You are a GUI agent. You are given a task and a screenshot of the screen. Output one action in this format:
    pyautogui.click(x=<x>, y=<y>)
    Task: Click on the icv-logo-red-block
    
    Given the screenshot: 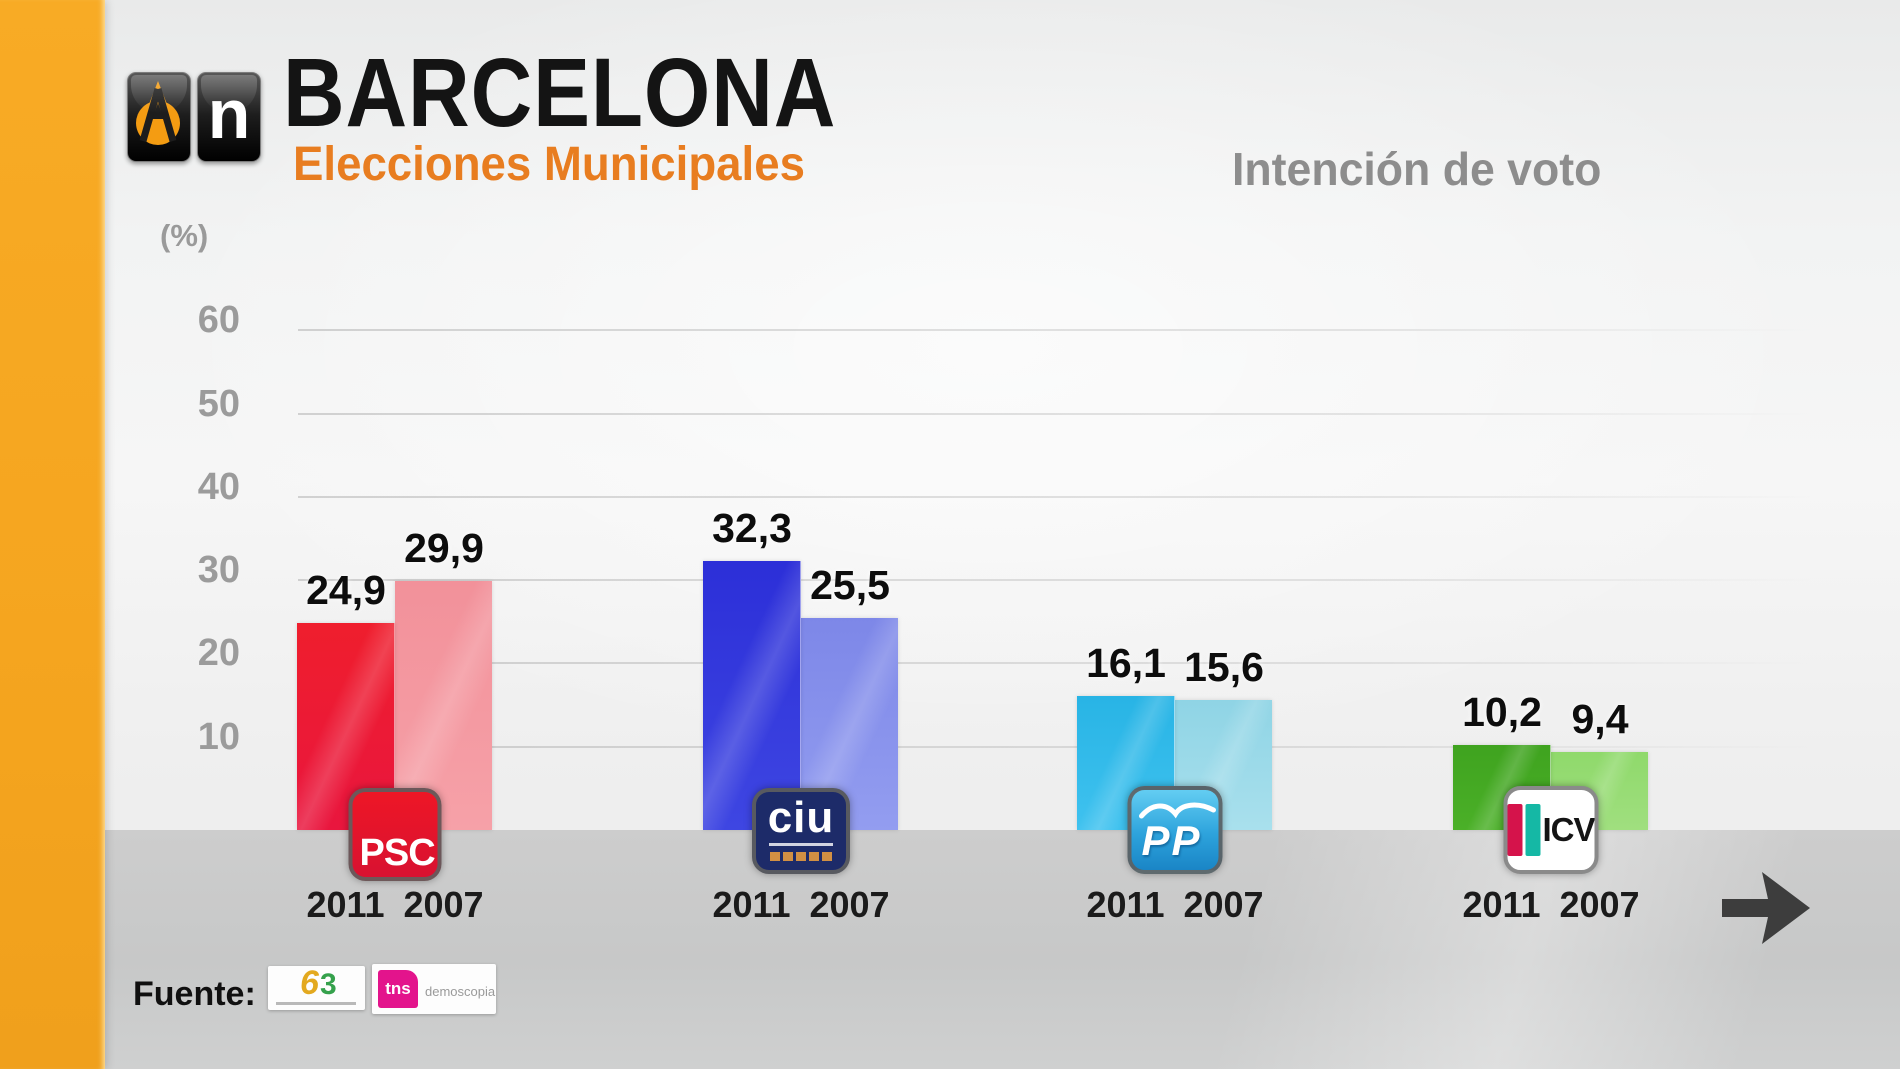 What is the action you would take?
    pyautogui.click(x=1515, y=830)
    